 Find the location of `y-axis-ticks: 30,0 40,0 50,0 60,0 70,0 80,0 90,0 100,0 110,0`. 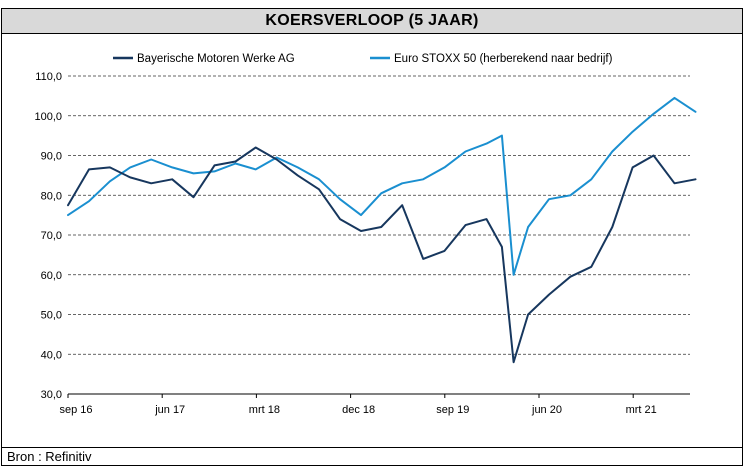

y-axis-ticks: 30,0 40,0 50,0 60,0 70,0 80,0 90,0 100,0 110,0 is located at coordinates (48, 236).